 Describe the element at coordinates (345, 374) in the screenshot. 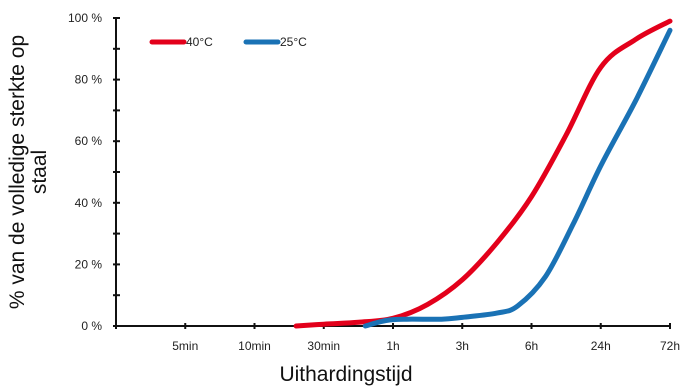

I see `x-axis-title: Uithardingstijd` at that location.